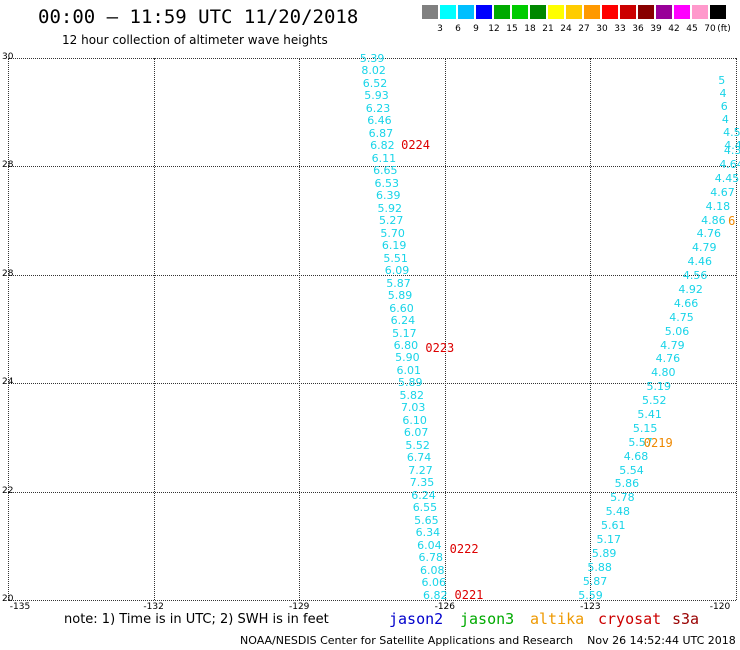  Describe the element at coordinates (413, 408) in the screenshot. I see `wave-height-value: 7.03` at that location.